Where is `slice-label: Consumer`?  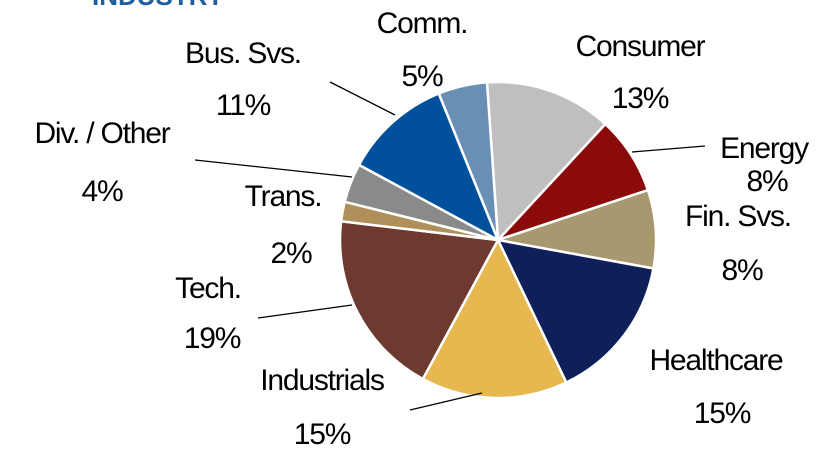 slice-label: Consumer is located at coordinates (641, 46).